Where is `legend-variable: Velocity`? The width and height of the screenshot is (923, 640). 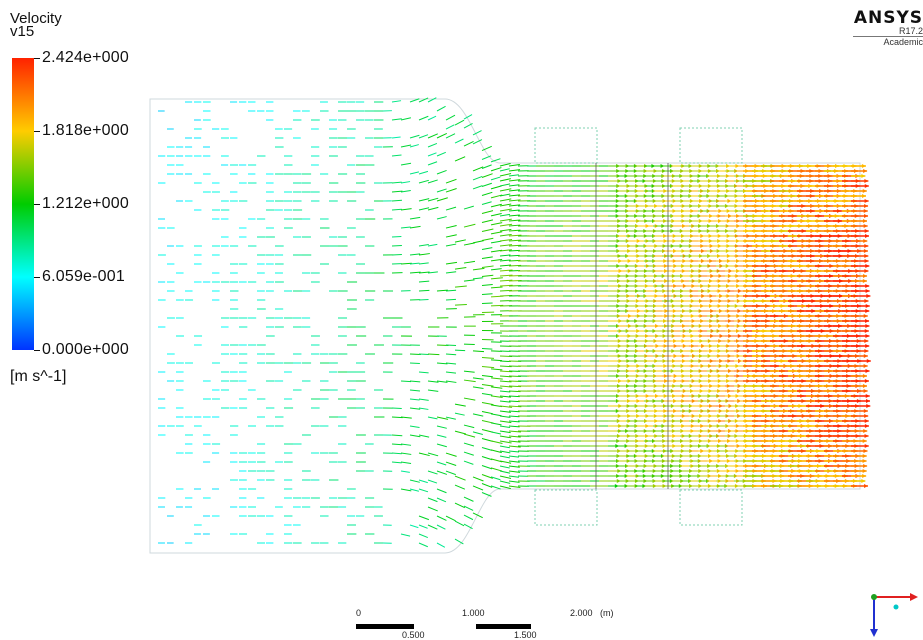
legend-variable: Velocity is located at coordinates (36, 18).